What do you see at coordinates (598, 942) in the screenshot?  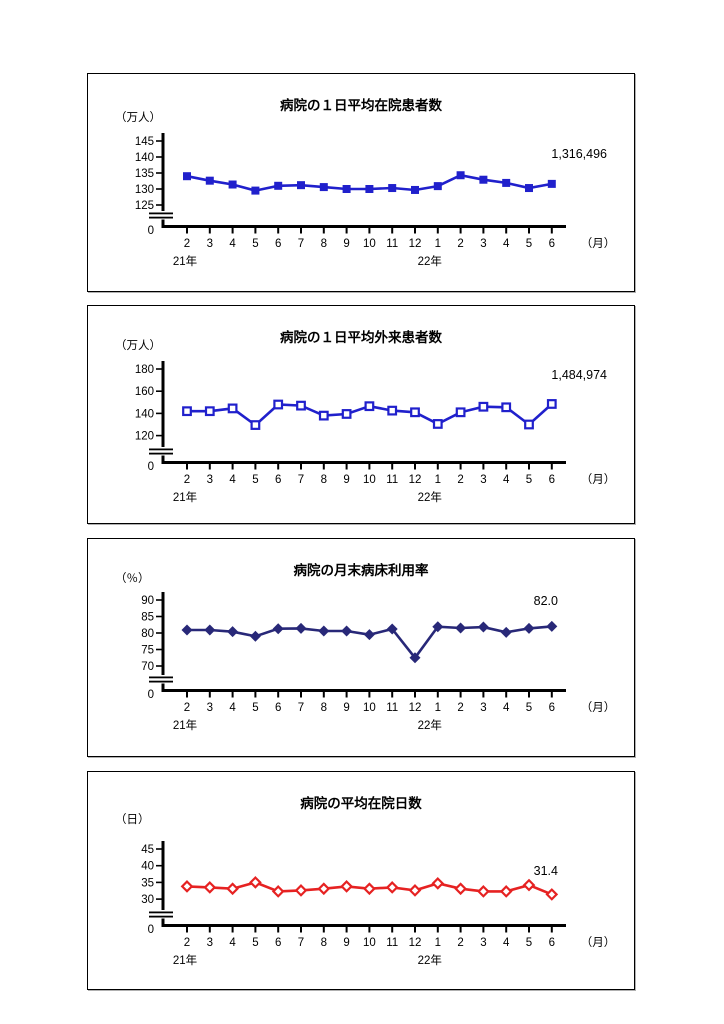 I see `x-axis-unit-label: （月）` at bounding box center [598, 942].